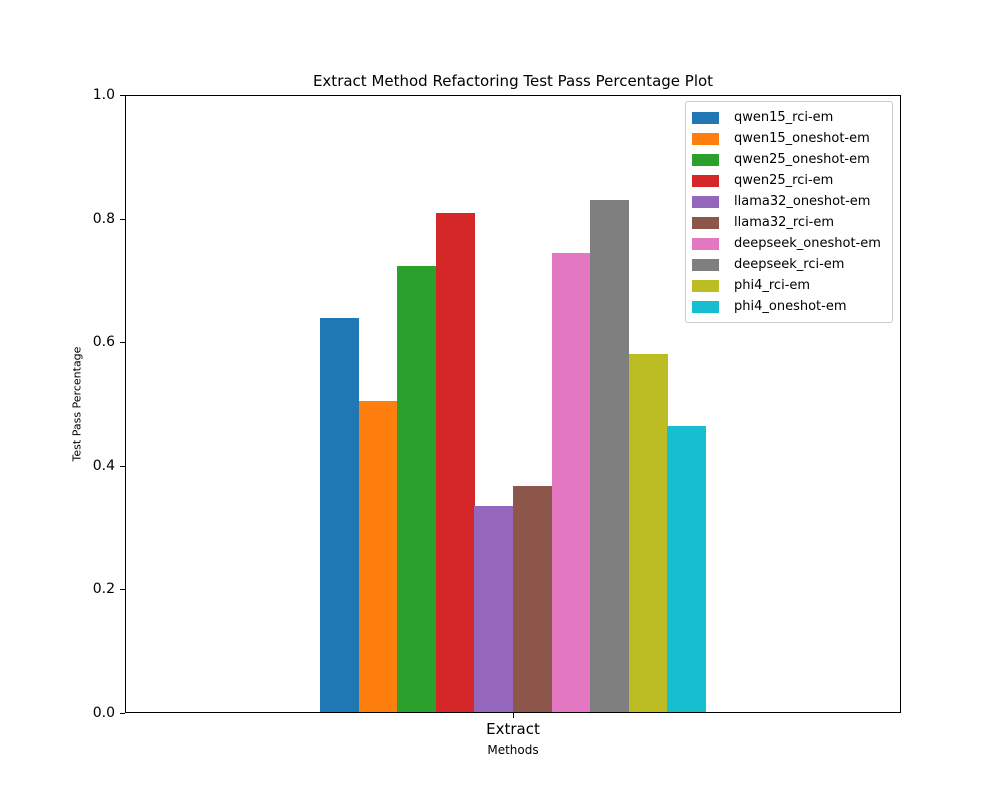 Image resolution: width=1000 pixels, height=800 pixels. I want to click on legend-label: deepseek_oneshot-em, so click(807, 243).